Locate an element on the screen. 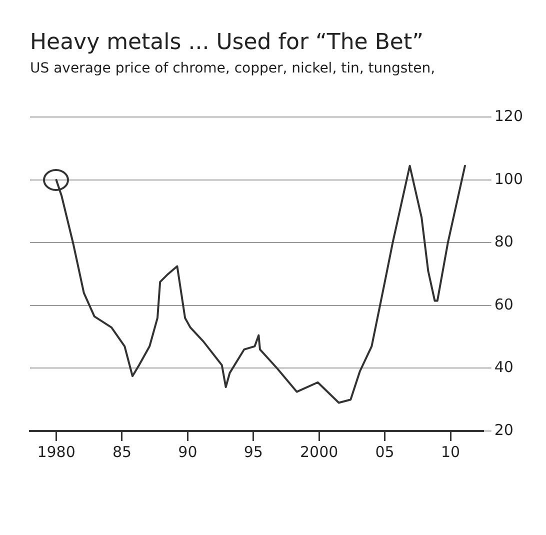 This screenshot has width=546, height=535. x-tick-label: 10 is located at coordinates (450, 451).